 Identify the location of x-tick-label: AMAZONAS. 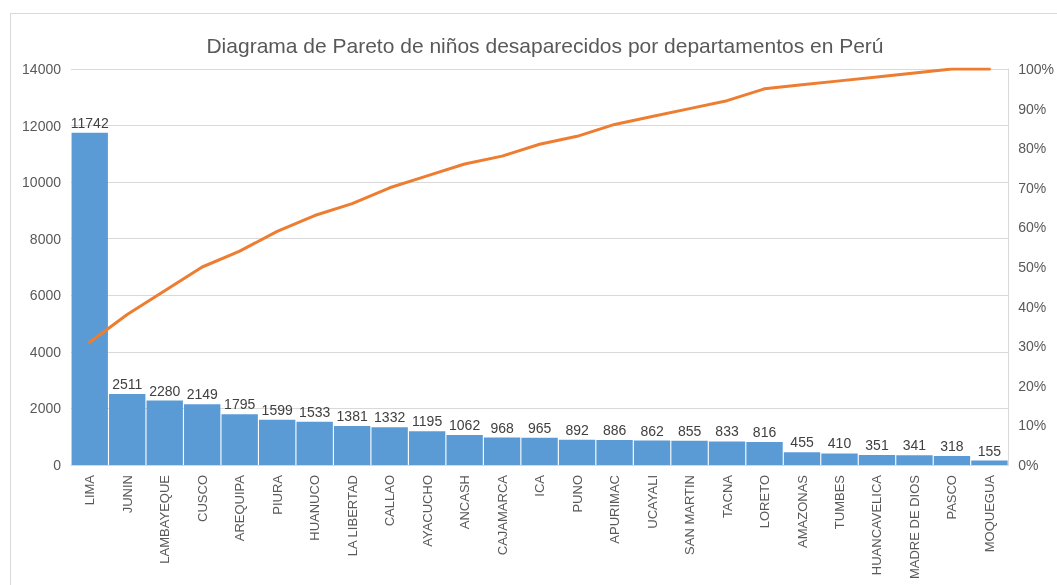
(802, 511).